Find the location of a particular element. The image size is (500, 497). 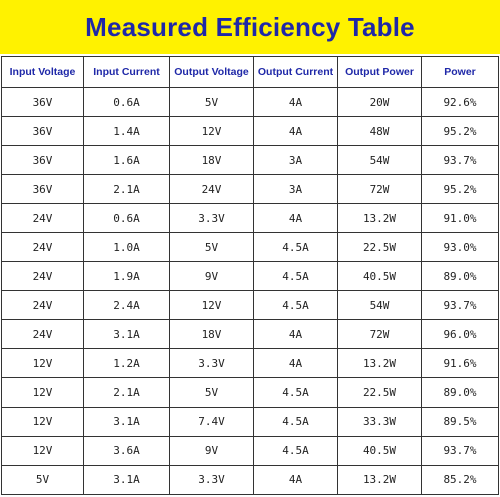

title-banner: Measured Efficiency Table is located at coordinates (250, 27).